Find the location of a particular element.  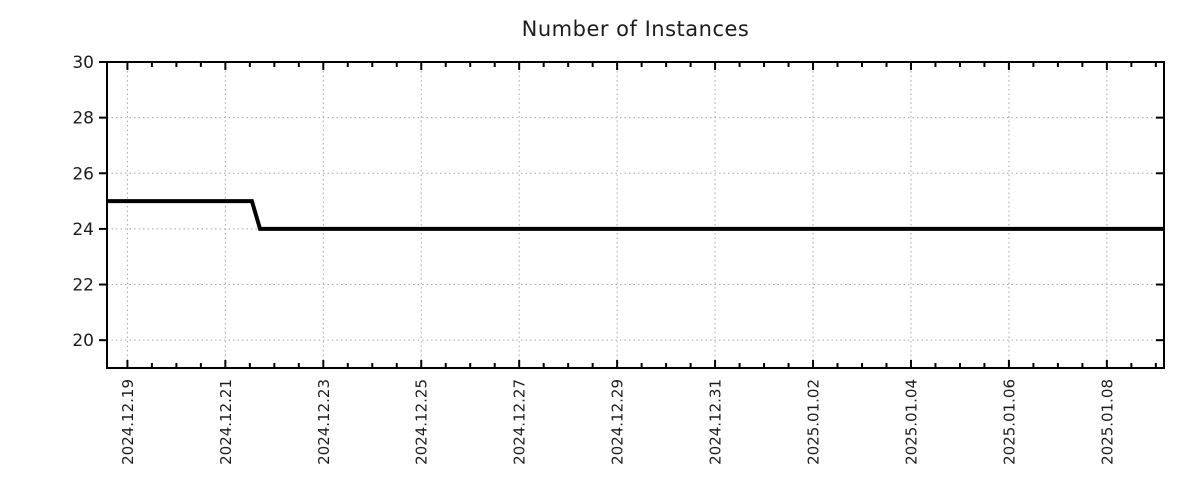

y-tick-label: 22 is located at coordinates (83, 286).